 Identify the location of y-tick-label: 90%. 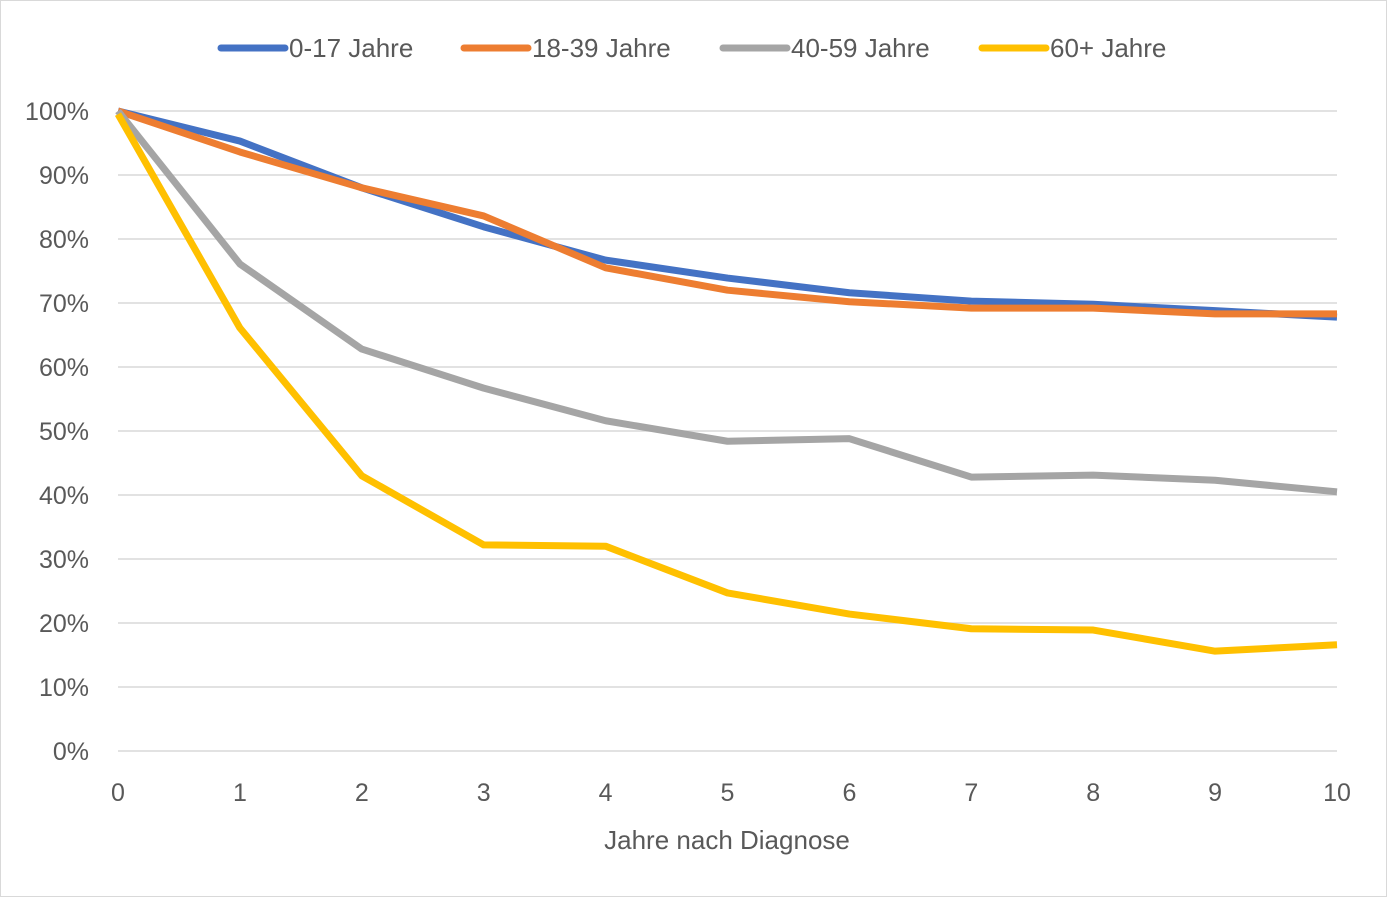
(64, 176).